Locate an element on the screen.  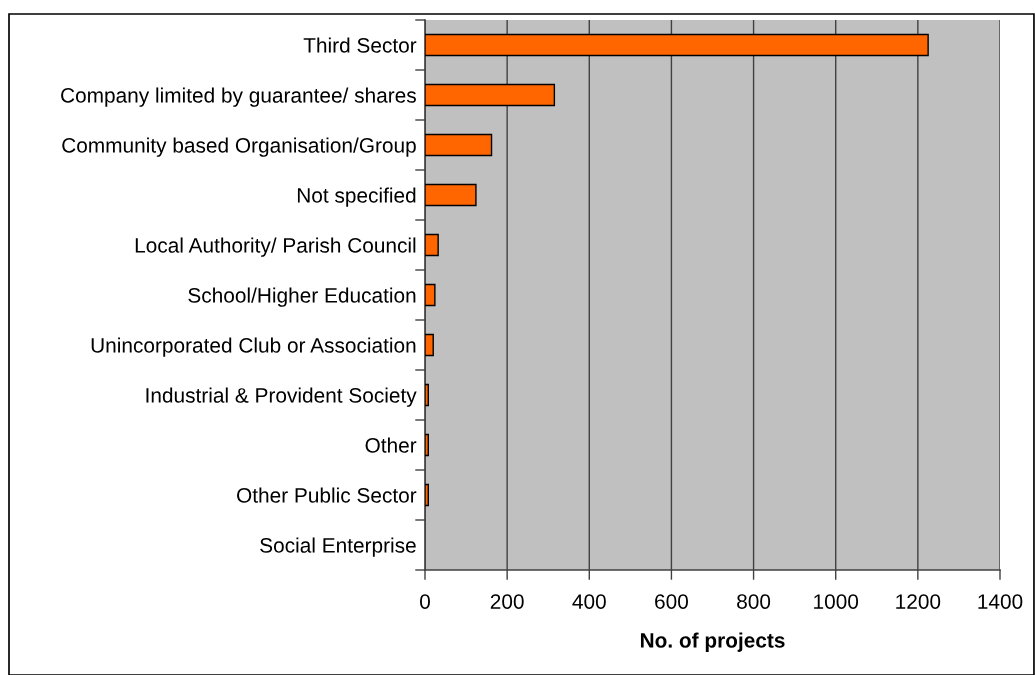
x-tick-label: 0 is located at coordinates (425, 601).